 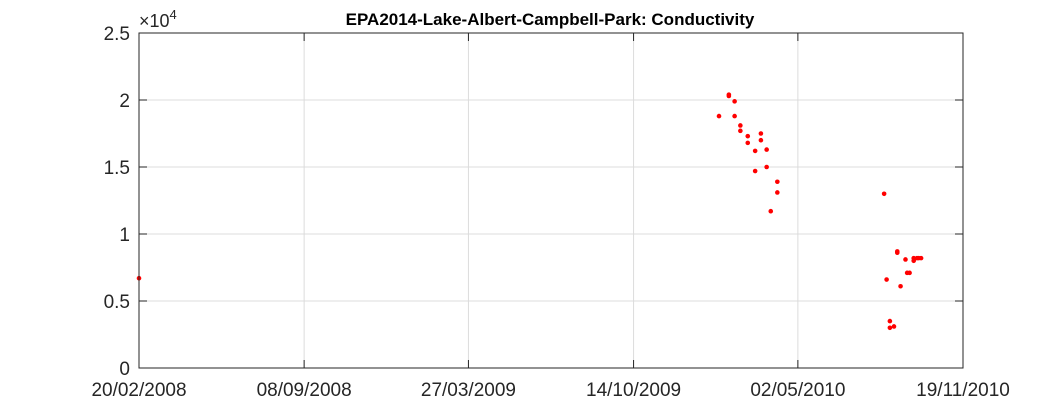 I want to click on x-tick-label: 19/11/2010, so click(x=963, y=390).